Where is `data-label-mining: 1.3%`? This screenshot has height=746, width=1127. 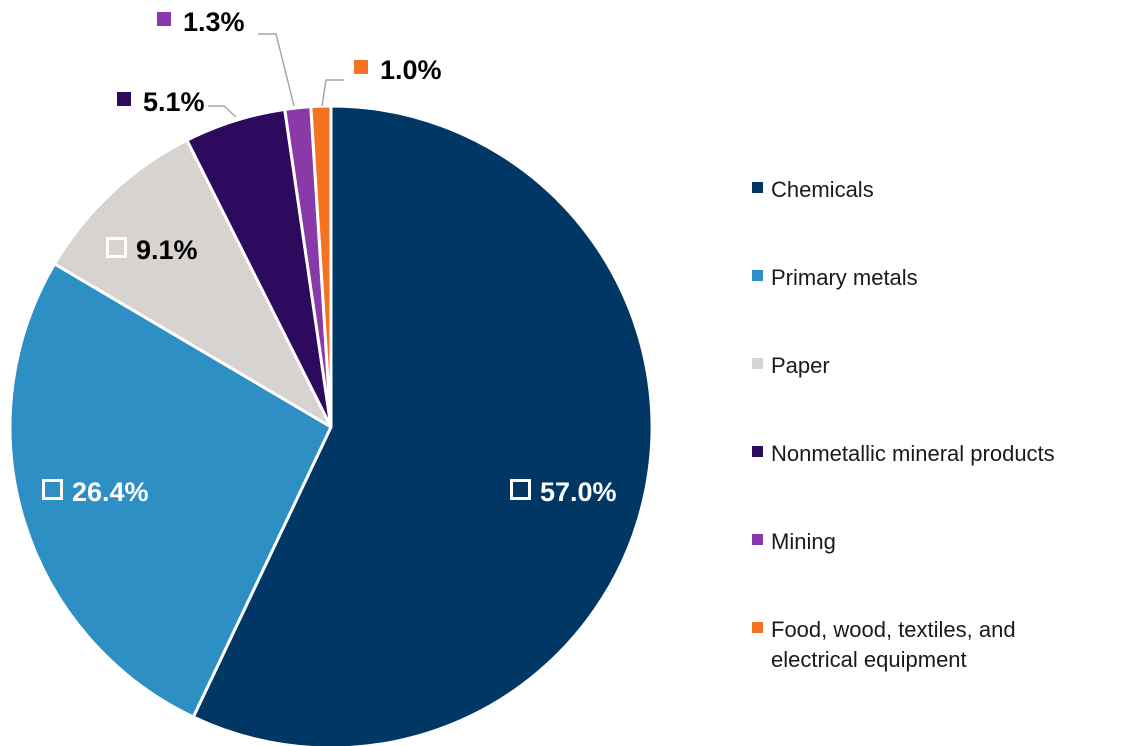 data-label-mining: 1.3% is located at coordinates (201, 22).